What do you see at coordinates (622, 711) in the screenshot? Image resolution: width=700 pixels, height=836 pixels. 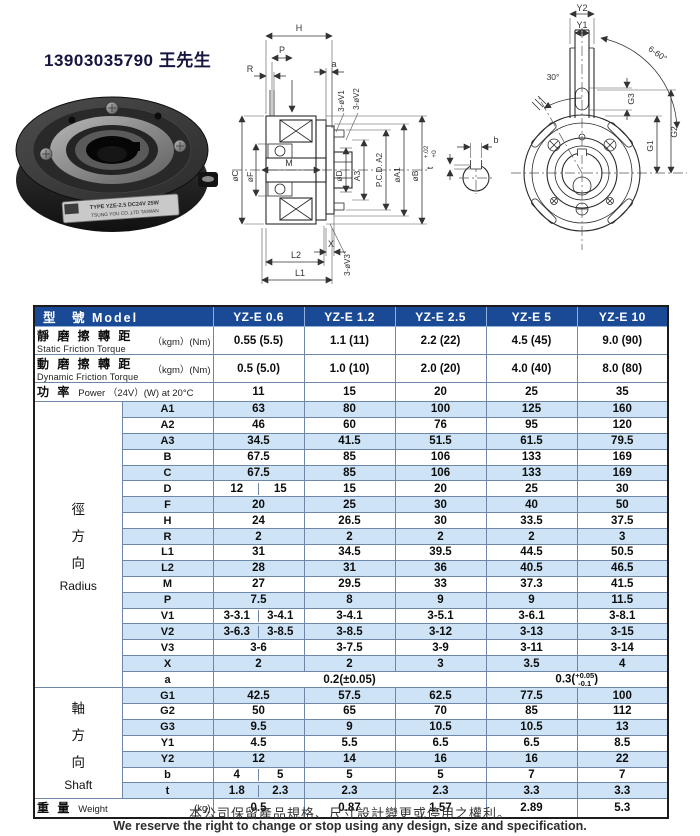 I see `spec-cell: 112` at bounding box center [622, 711].